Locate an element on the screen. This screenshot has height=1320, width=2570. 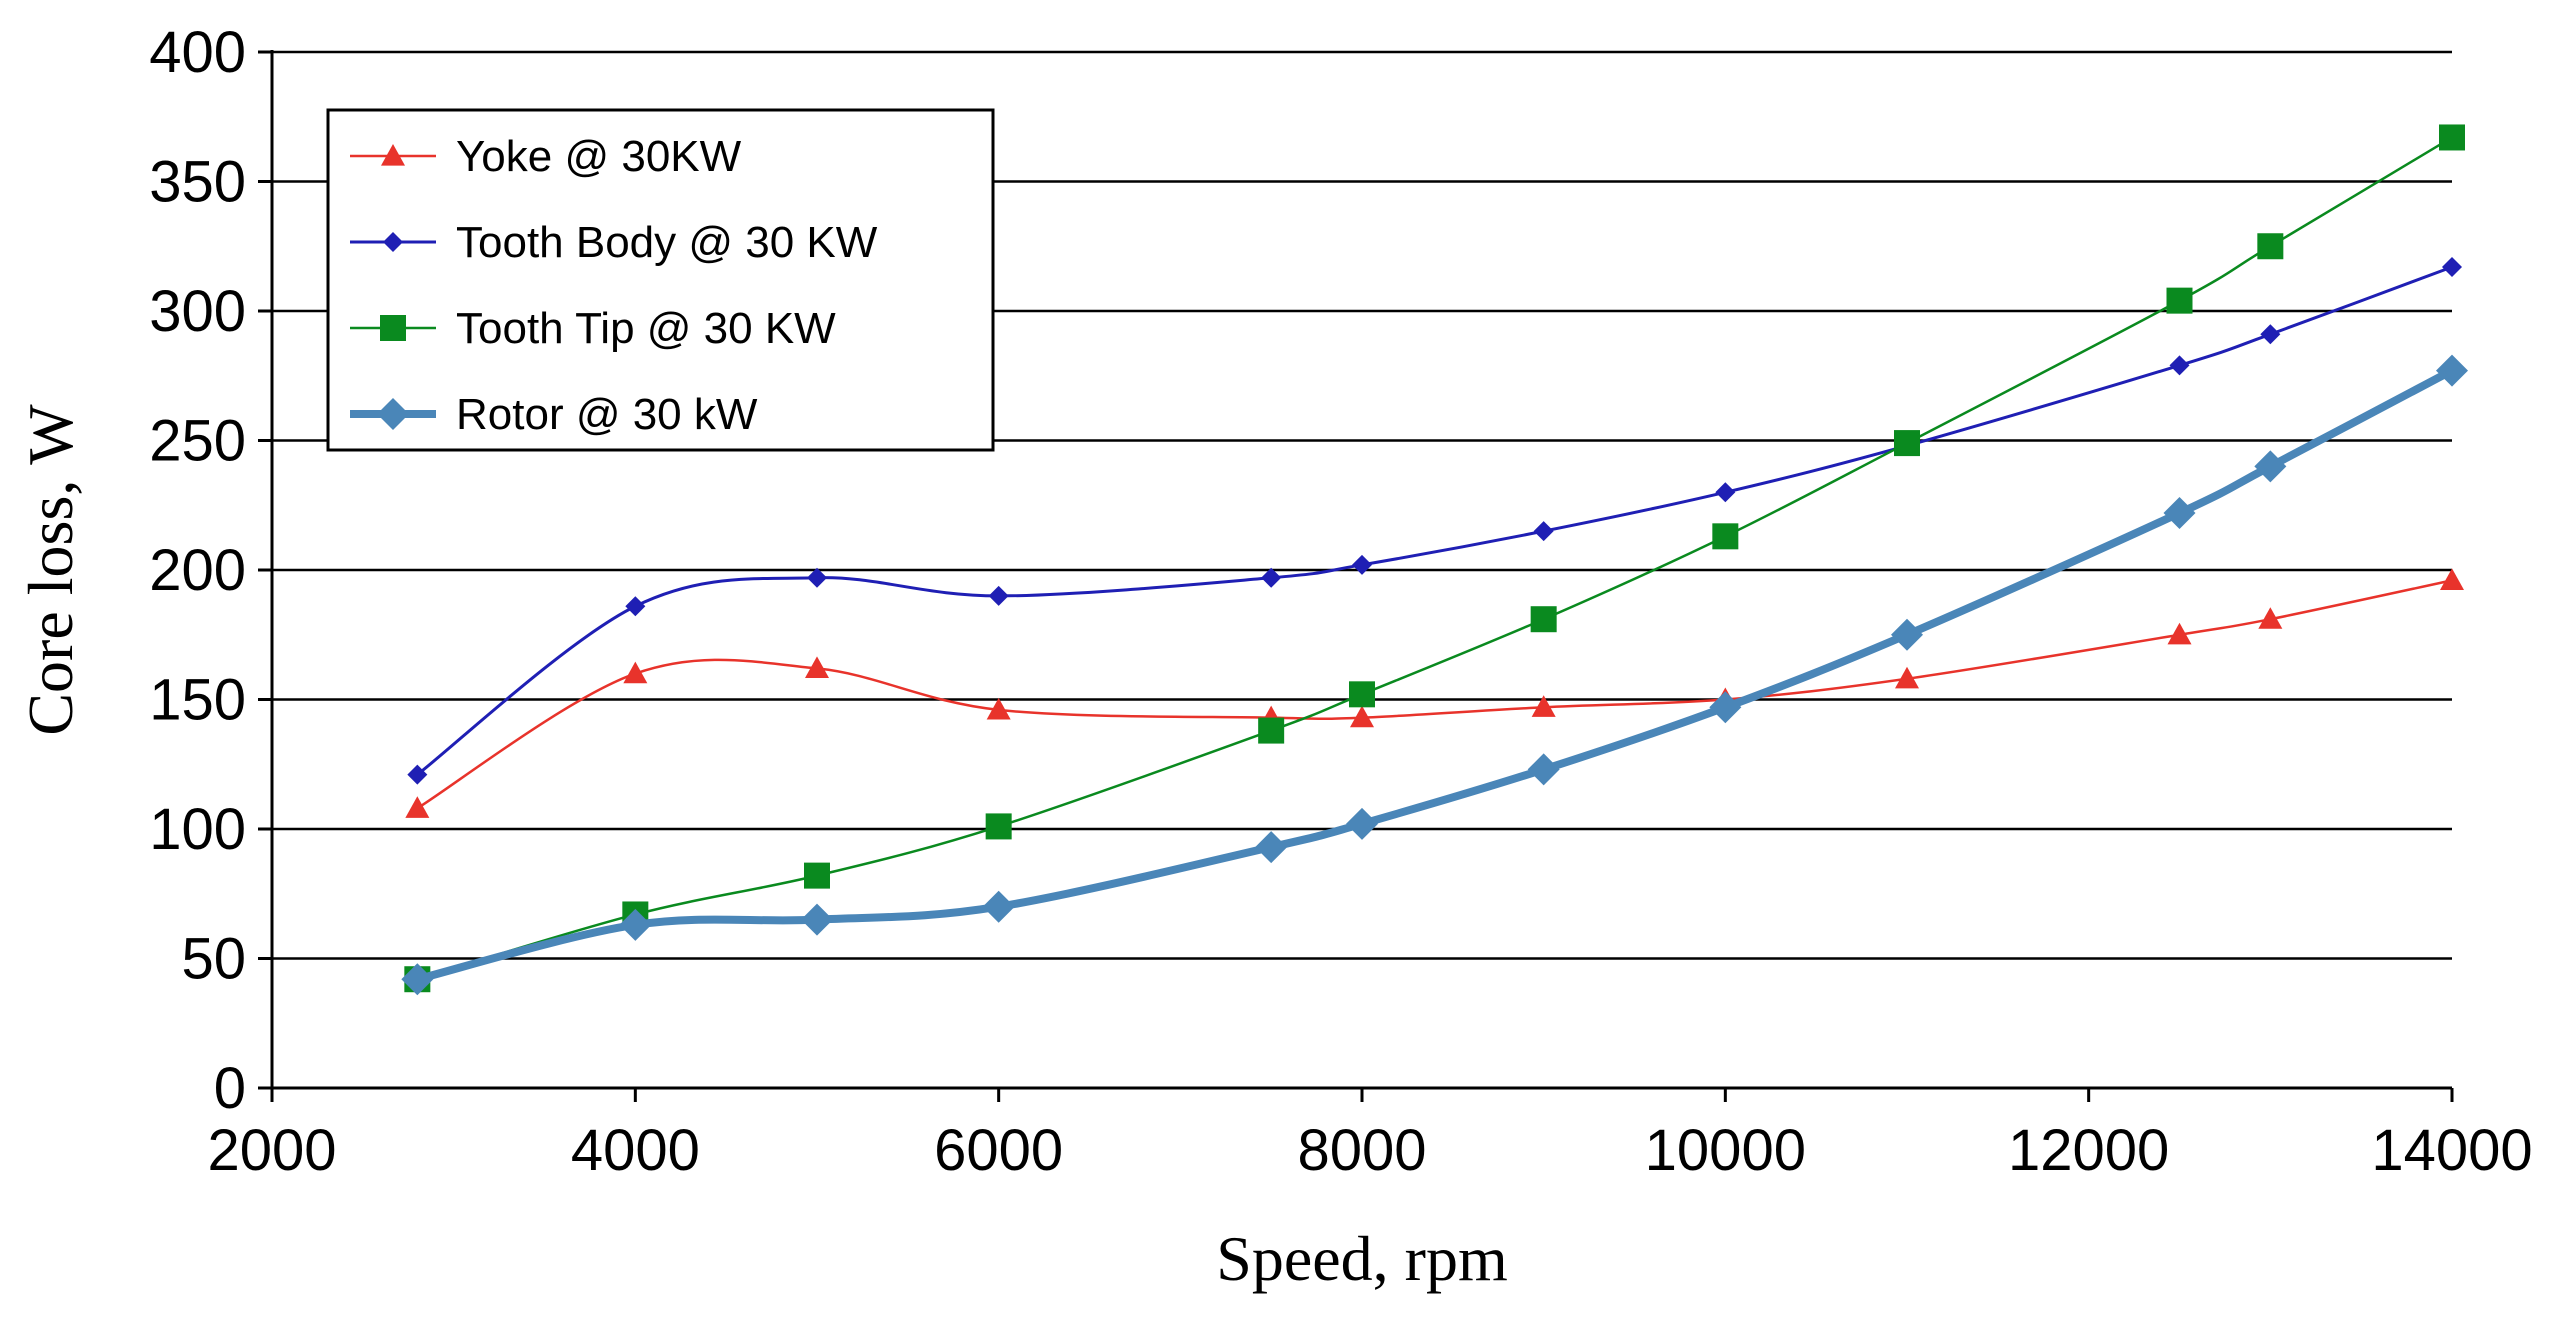
legend-box is located at coordinates (660, 280).